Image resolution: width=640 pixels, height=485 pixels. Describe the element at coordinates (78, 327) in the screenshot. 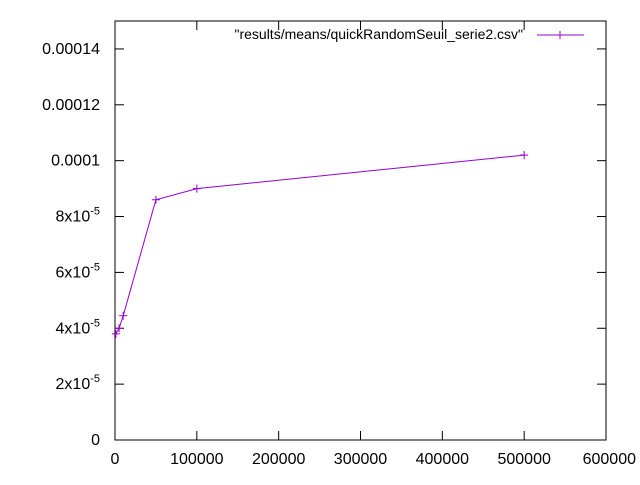

I see `y-tick-label: 4x10⁻⁵` at that location.